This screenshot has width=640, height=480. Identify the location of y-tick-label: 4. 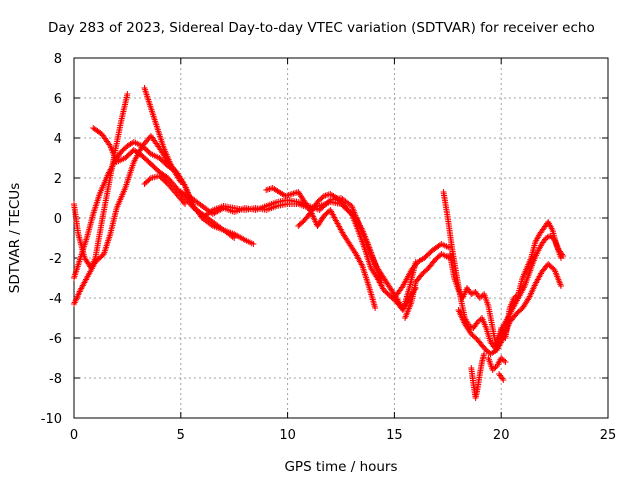
(58, 139).